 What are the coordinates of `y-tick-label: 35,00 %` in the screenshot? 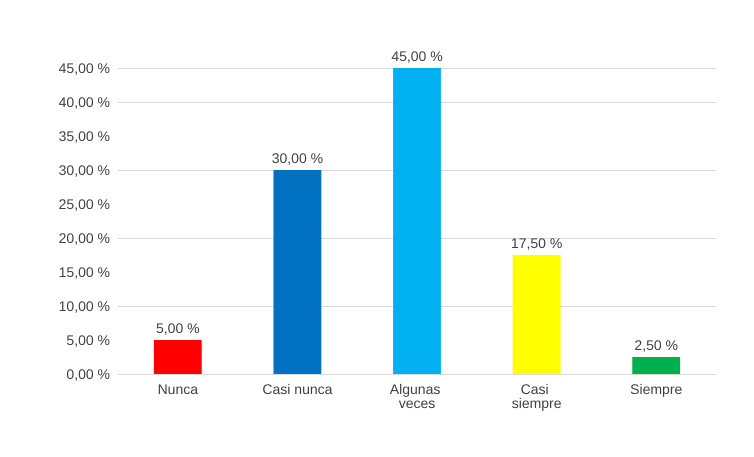 It's located at (84, 136).